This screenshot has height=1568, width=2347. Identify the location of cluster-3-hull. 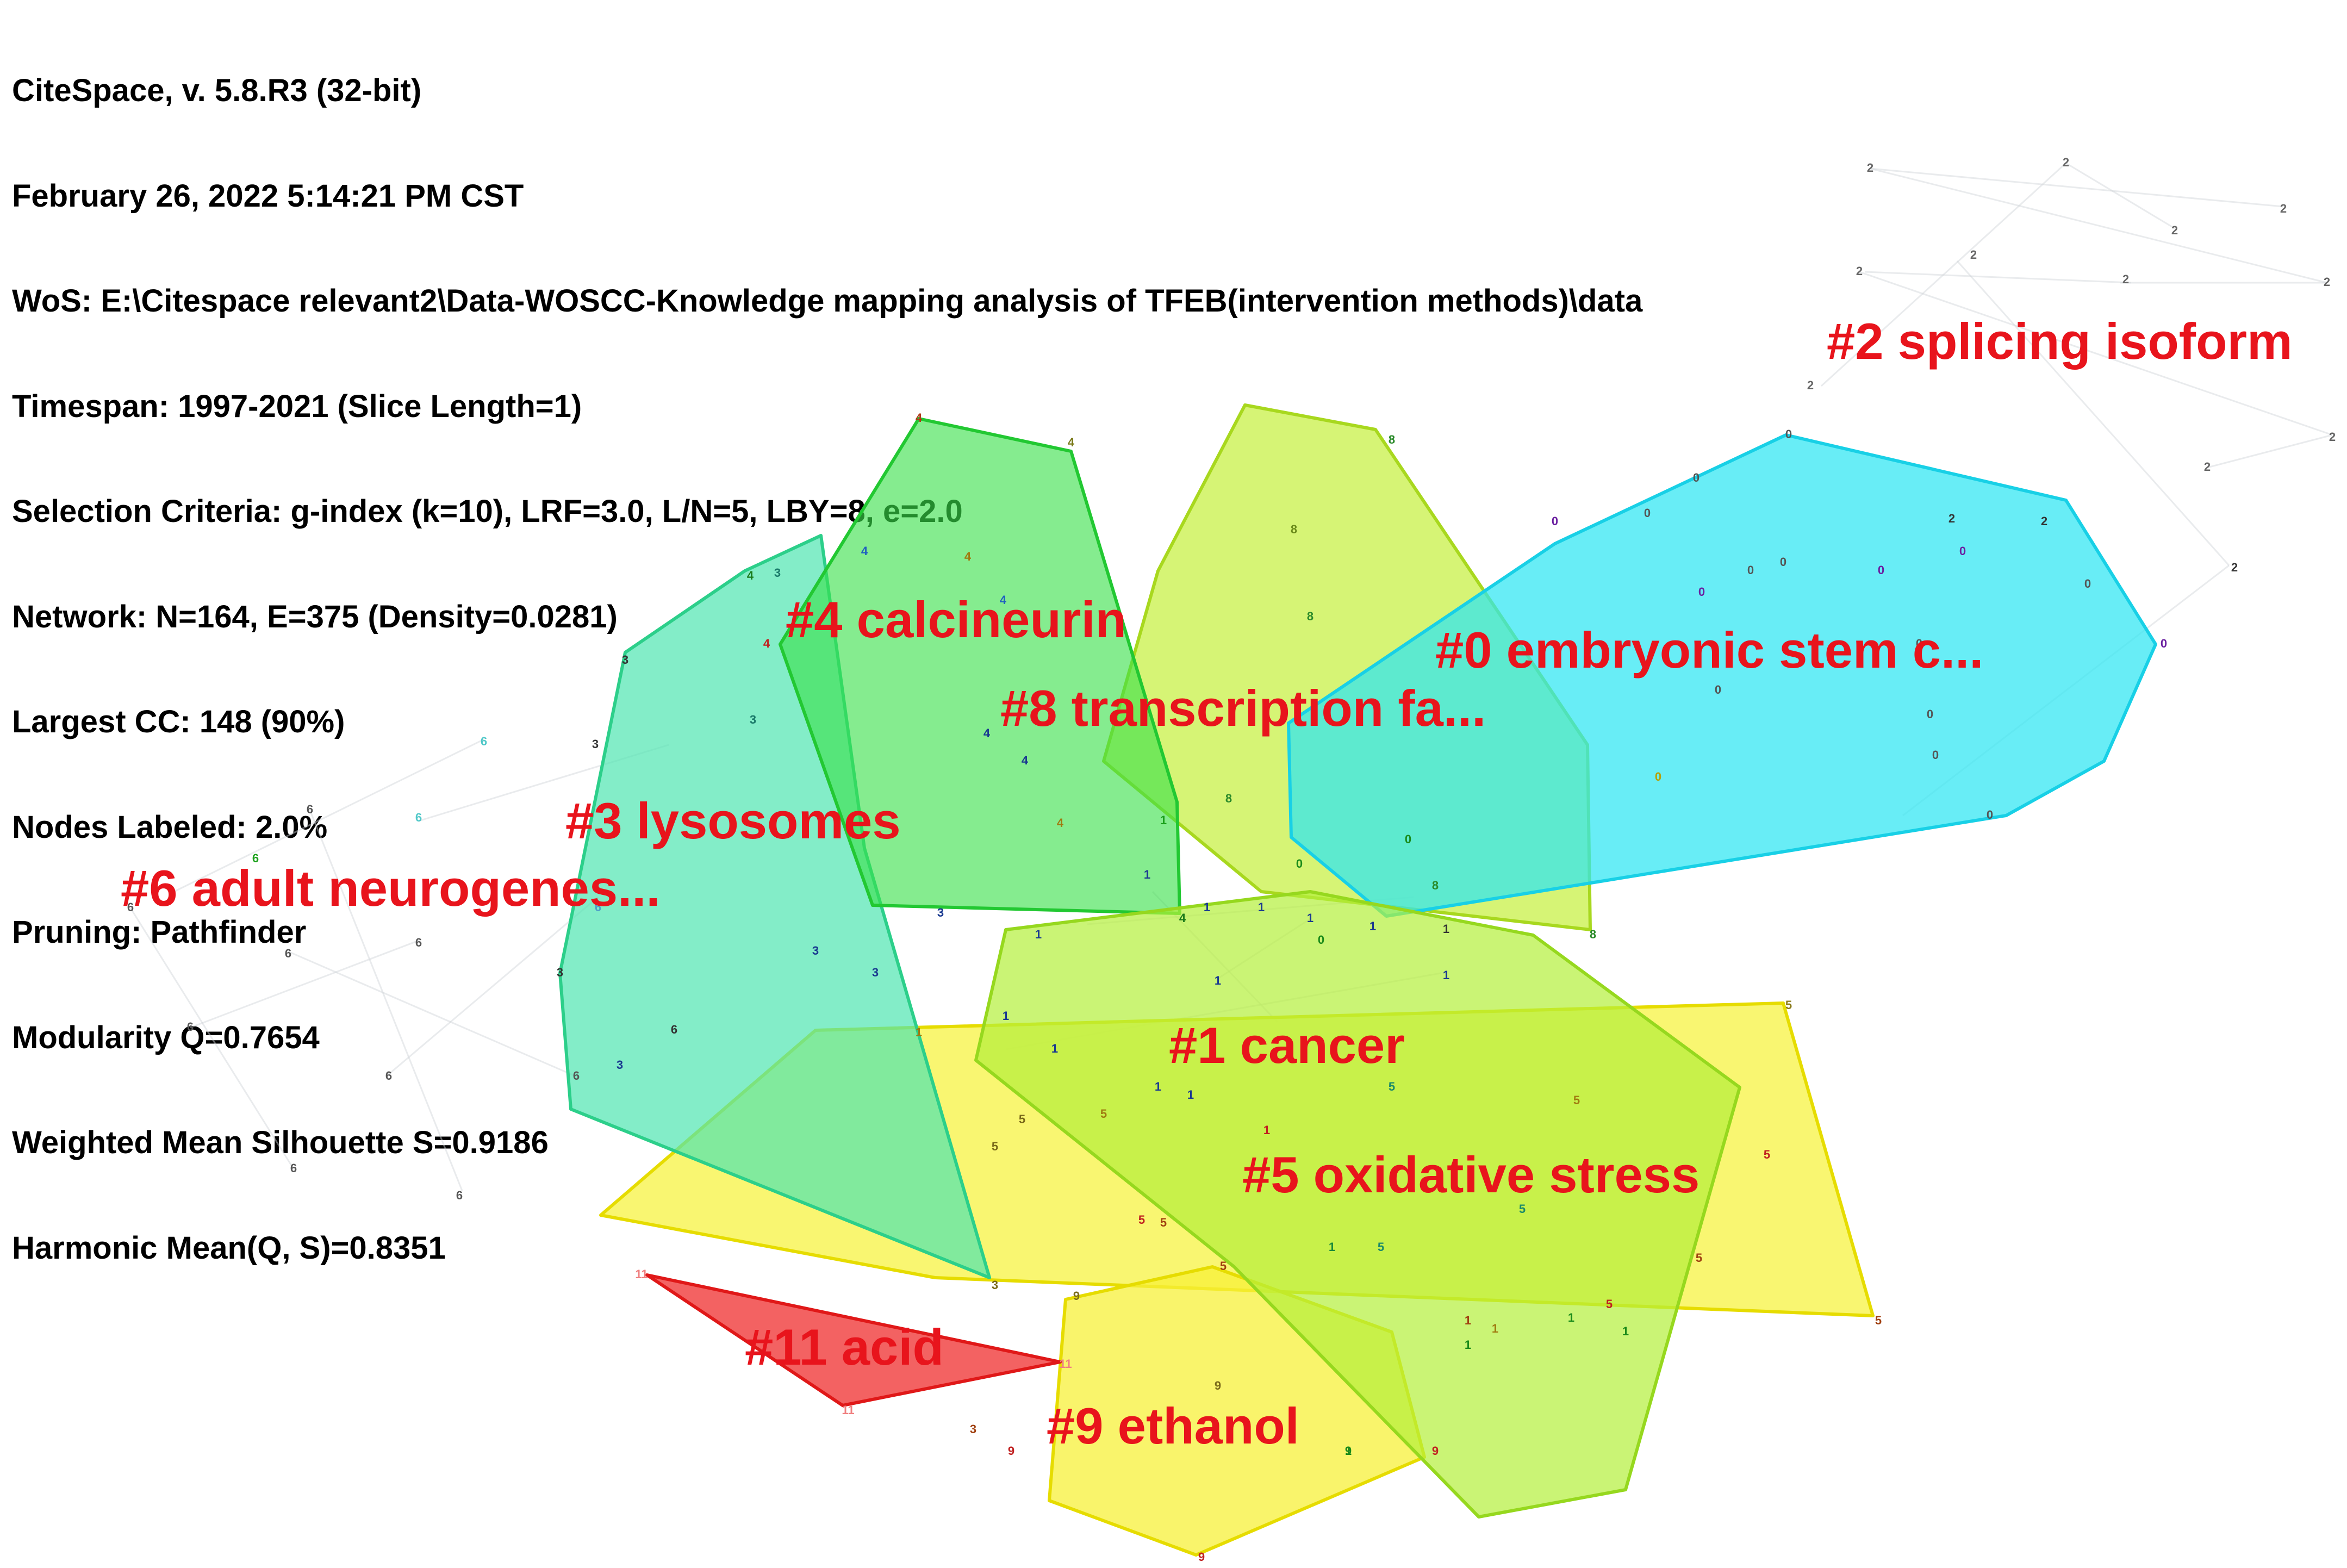
(774, 906).